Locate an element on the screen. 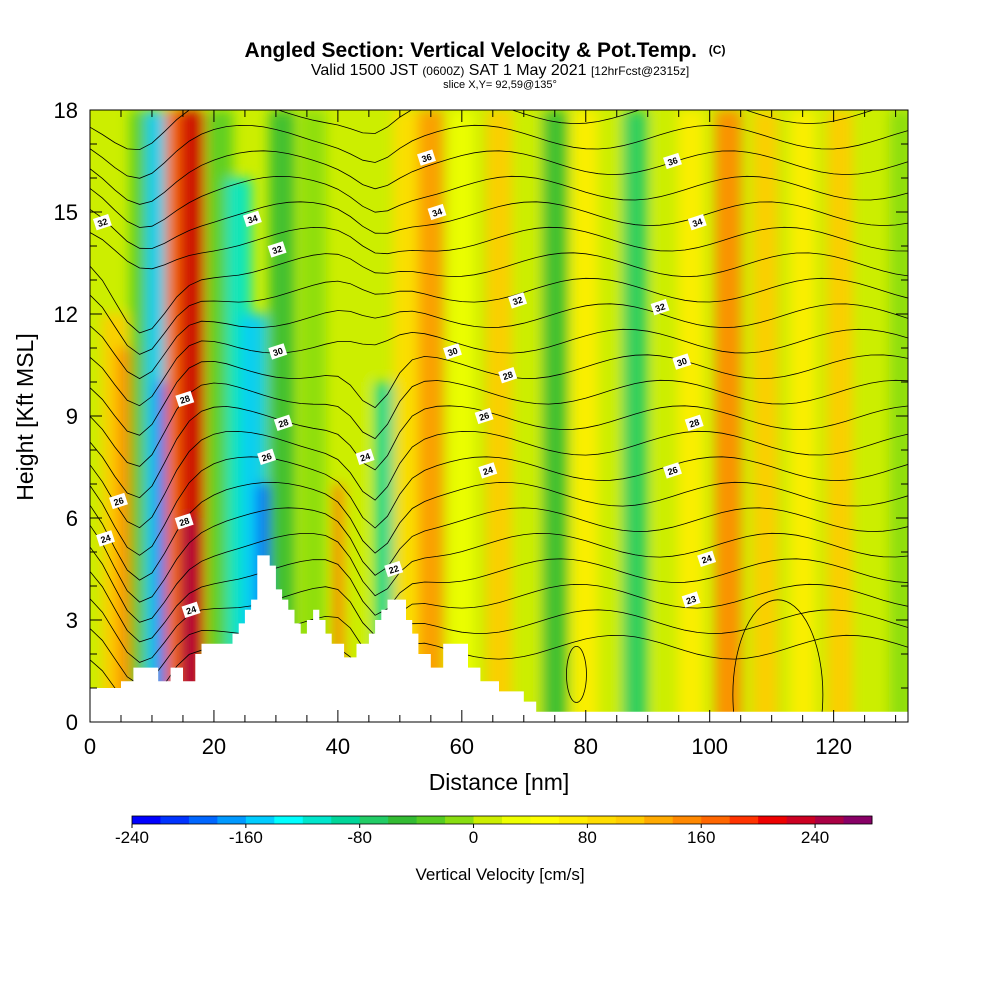 This screenshot has width=1000, height=1000. colorbar-label: Vertical Velocity [cm/s] is located at coordinates (499, 874).